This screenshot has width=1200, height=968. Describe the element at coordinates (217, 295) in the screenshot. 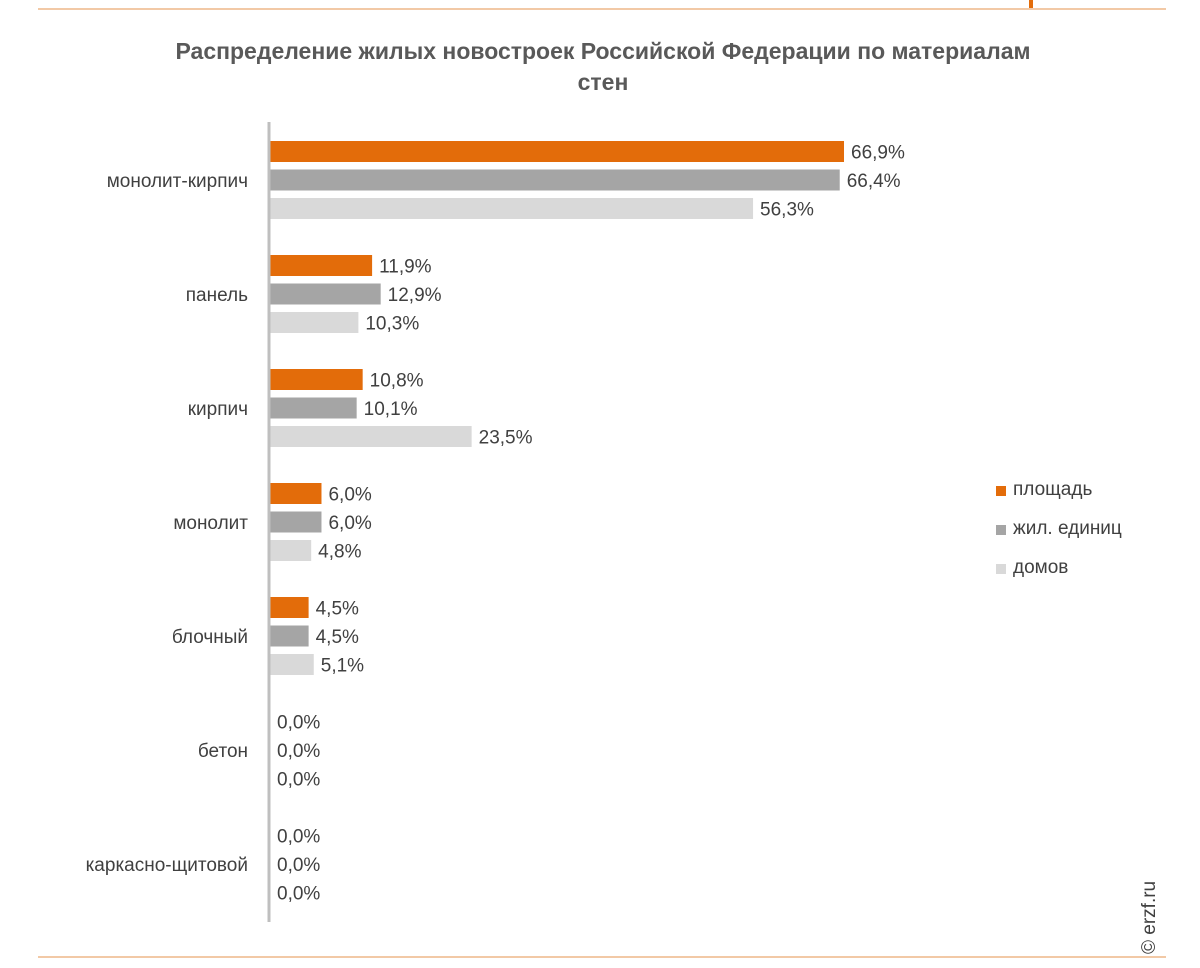

I see `category-label: панель` at that location.